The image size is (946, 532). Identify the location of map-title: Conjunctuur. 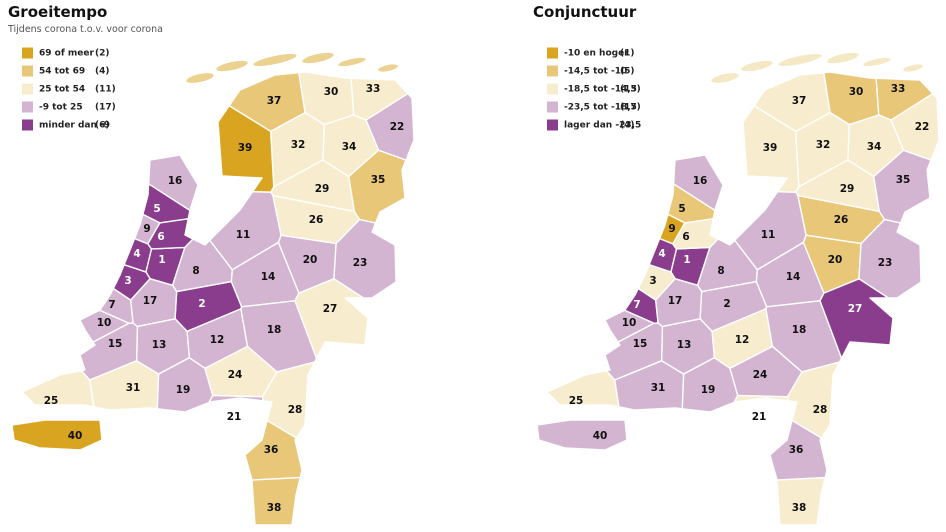
(585, 12).